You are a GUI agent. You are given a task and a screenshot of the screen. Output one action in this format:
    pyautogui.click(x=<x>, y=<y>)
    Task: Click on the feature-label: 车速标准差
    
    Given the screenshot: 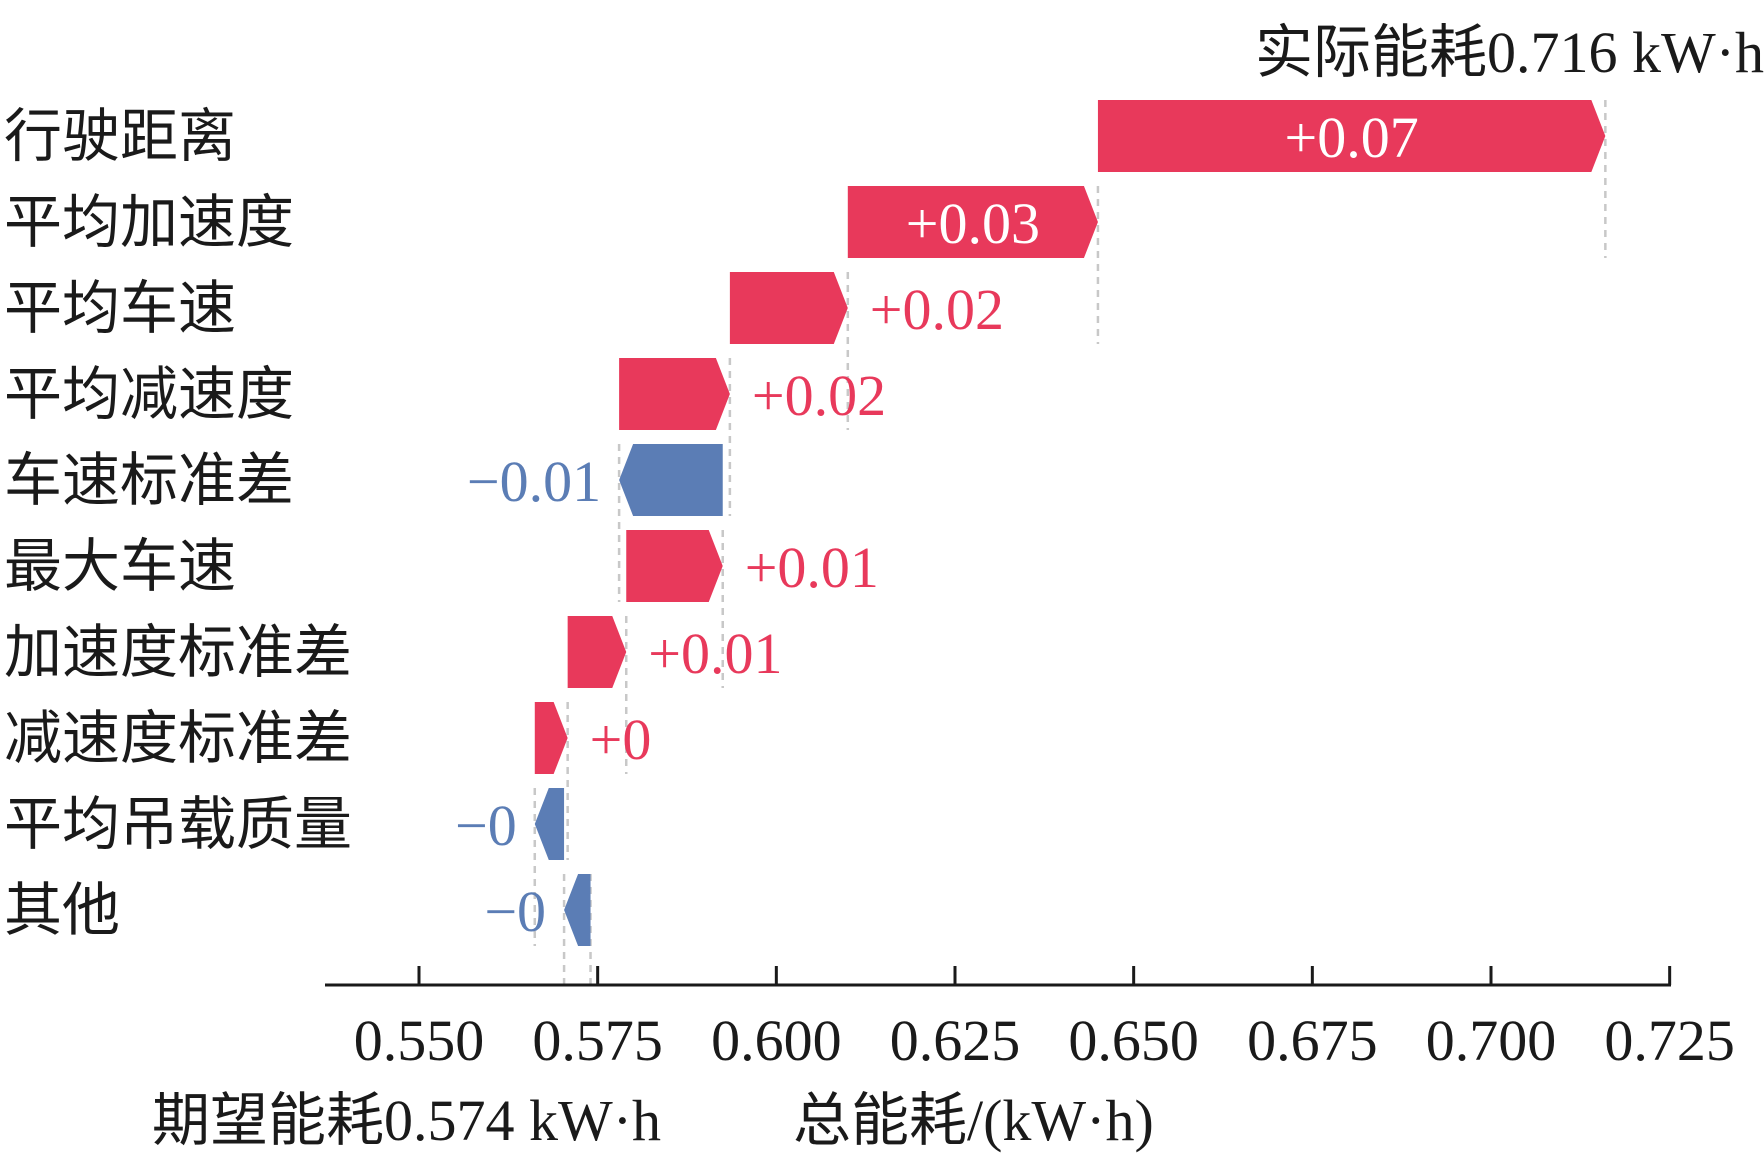 What is the action you would take?
    pyautogui.click(x=149, y=480)
    